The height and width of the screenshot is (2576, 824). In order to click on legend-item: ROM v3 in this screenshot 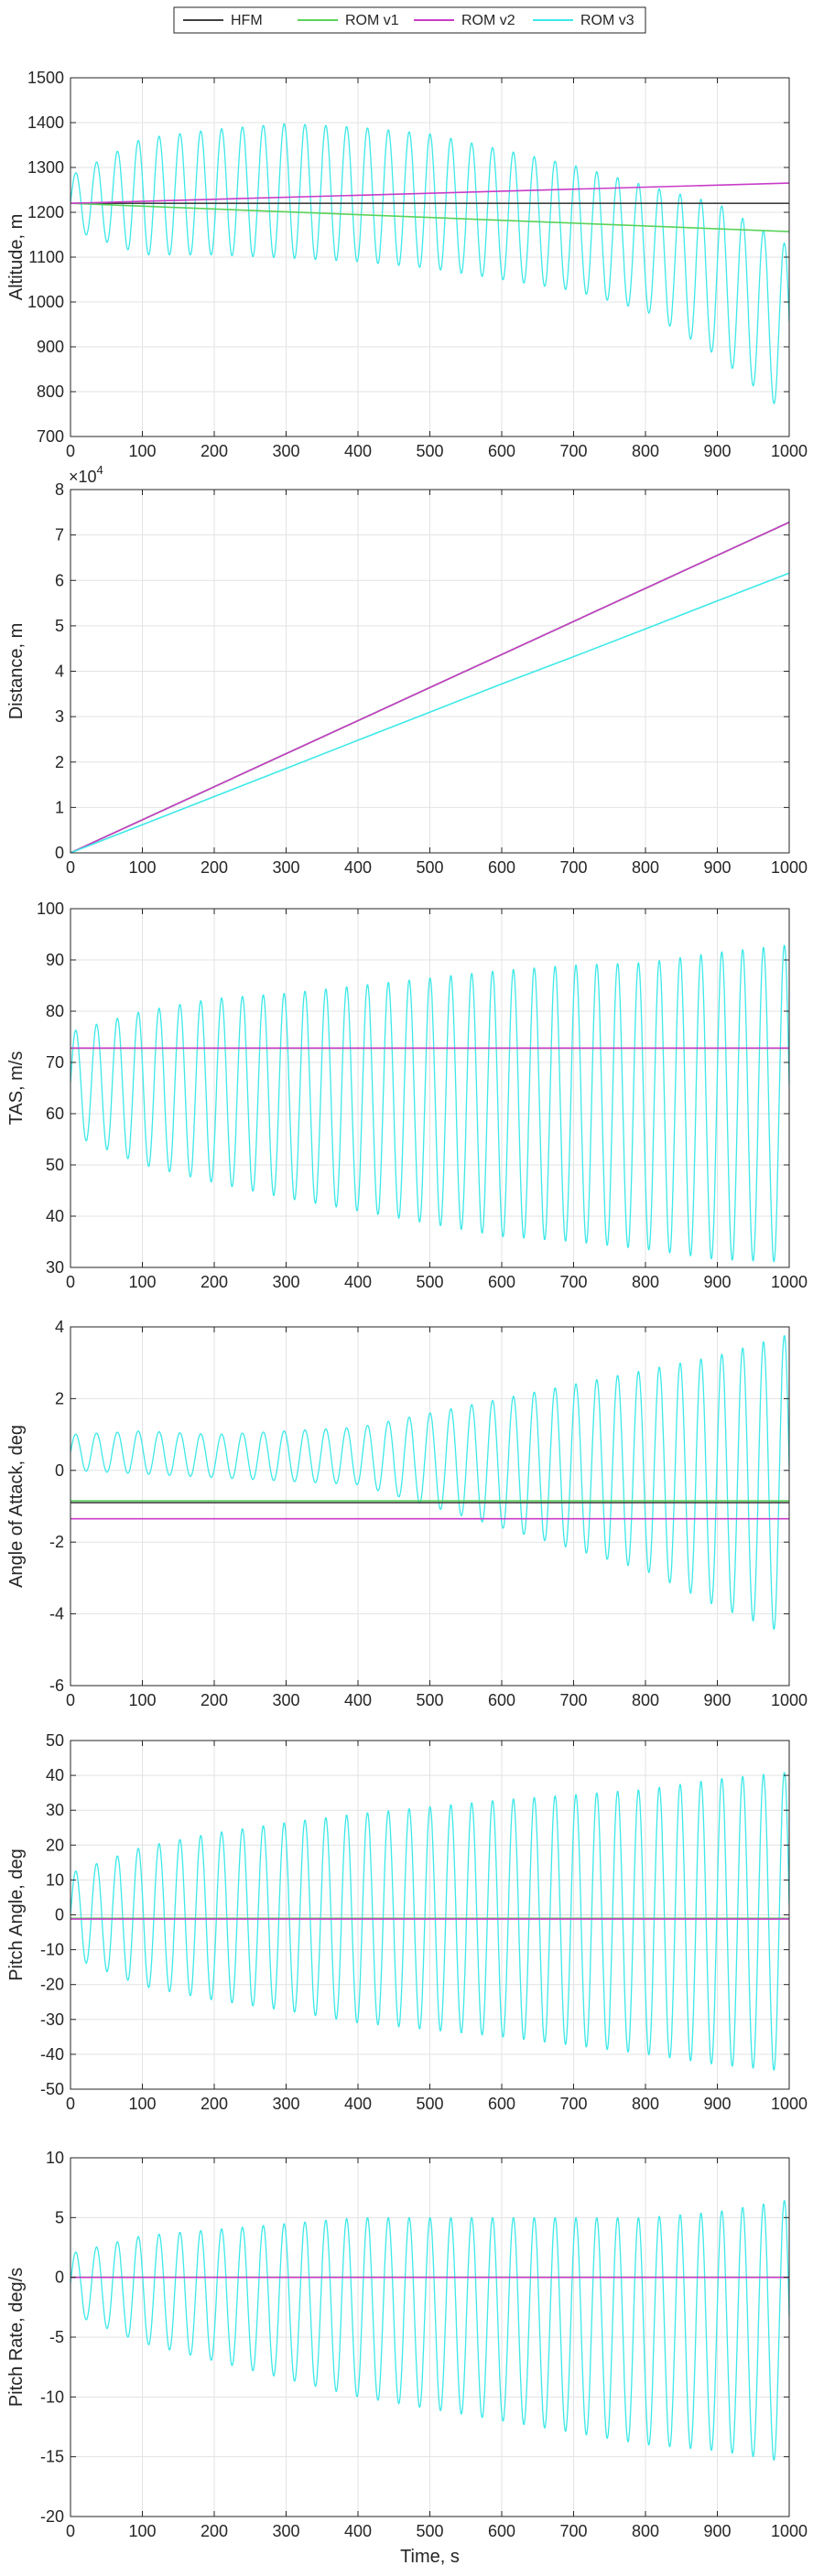, I will do `click(583, 20)`.